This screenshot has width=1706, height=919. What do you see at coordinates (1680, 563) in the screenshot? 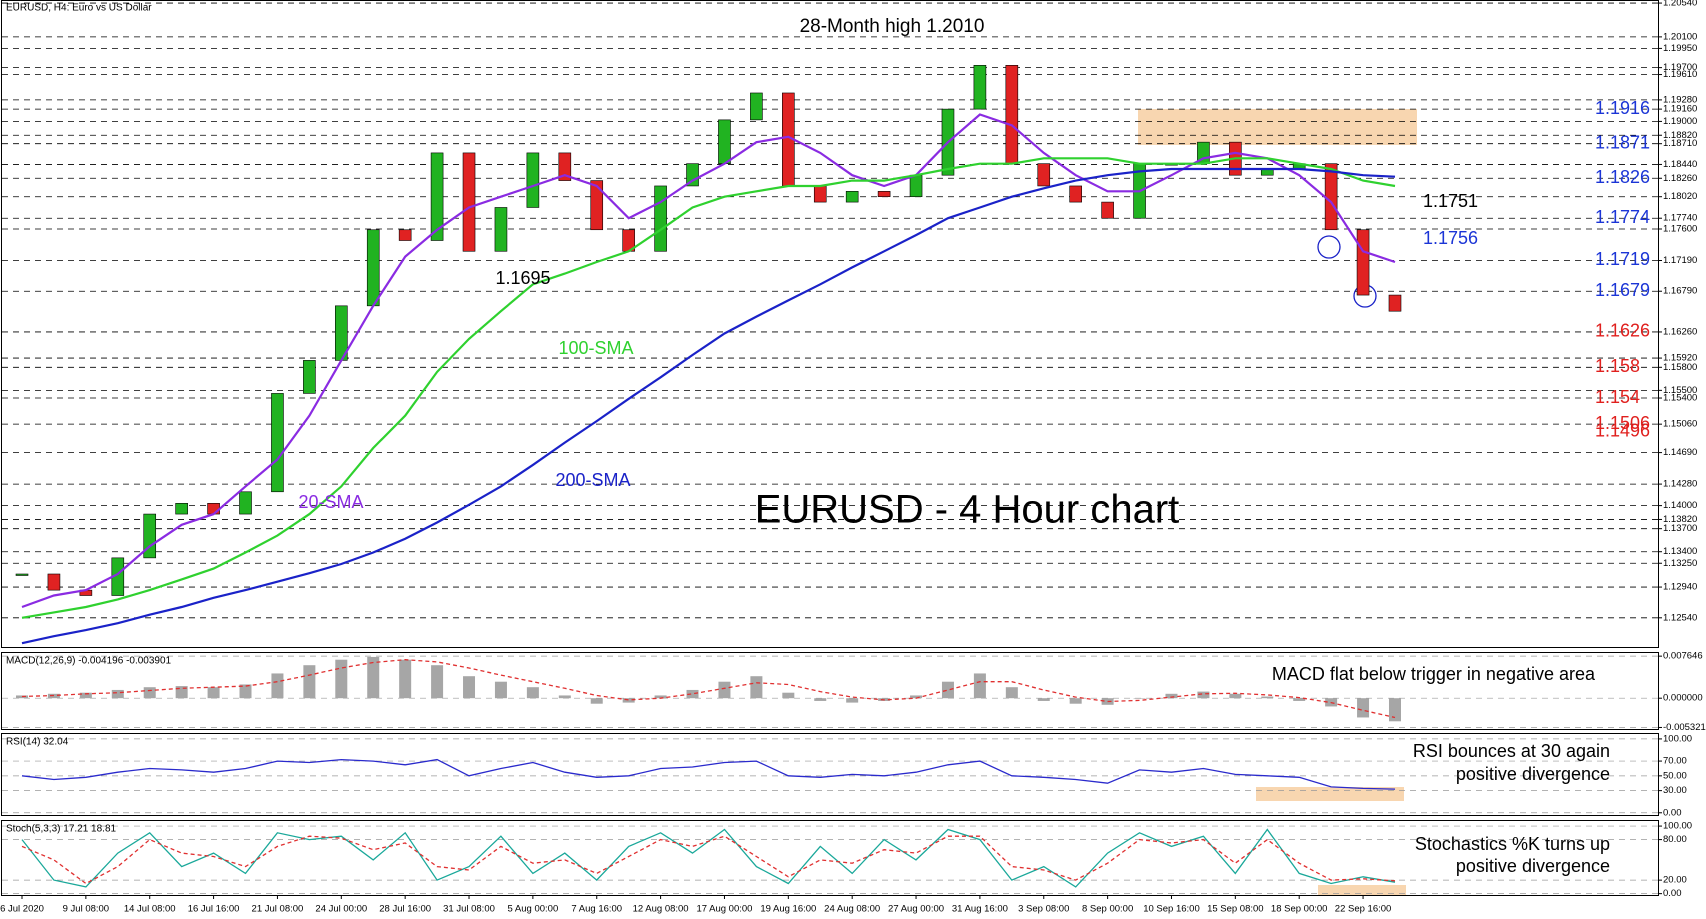
I see `y-tick-label: 1.13250` at bounding box center [1680, 563].